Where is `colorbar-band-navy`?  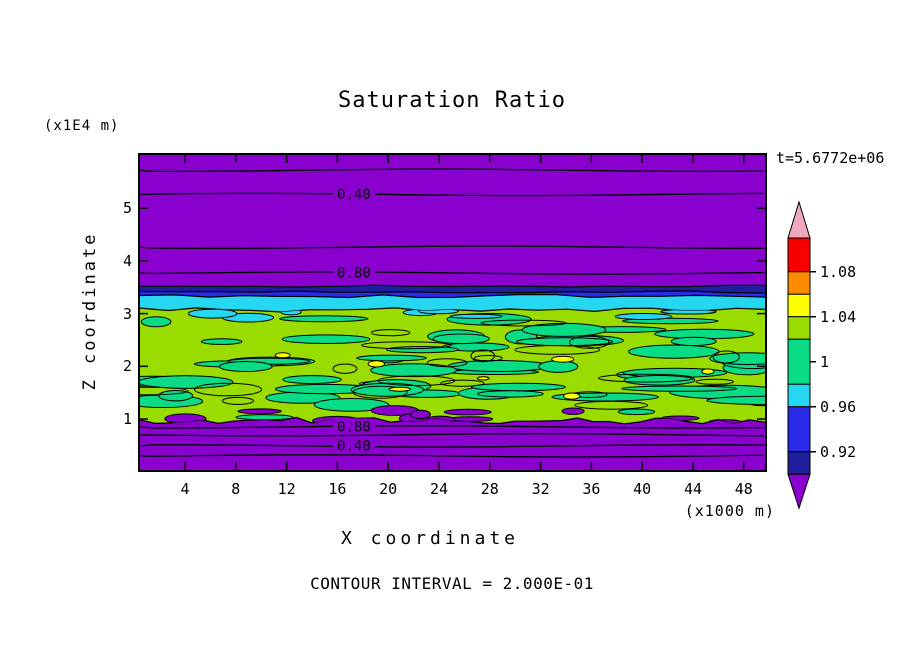
colorbar-band-navy is located at coordinates (799, 463).